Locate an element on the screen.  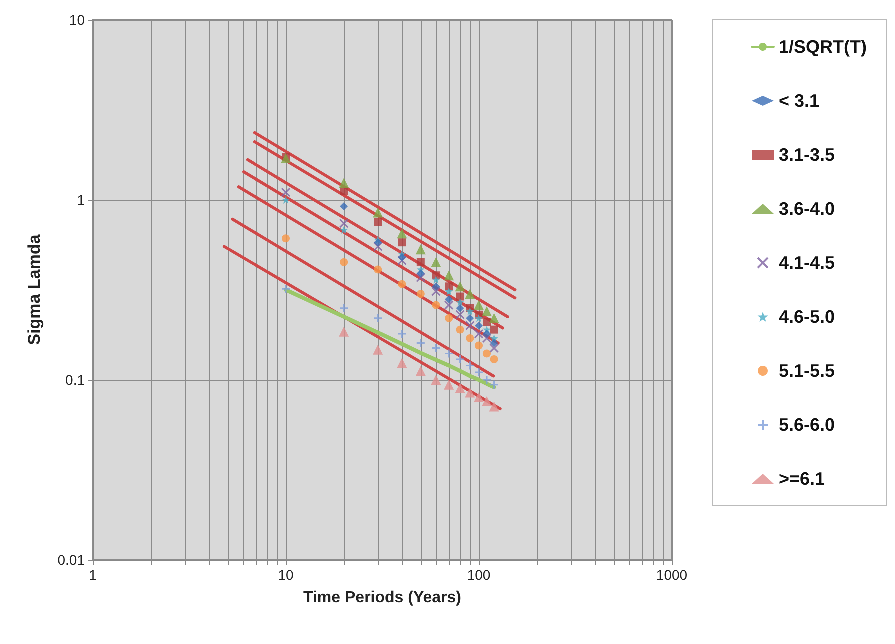
y-axis-title: Sigma Lamda is located at coordinates (34, 290).